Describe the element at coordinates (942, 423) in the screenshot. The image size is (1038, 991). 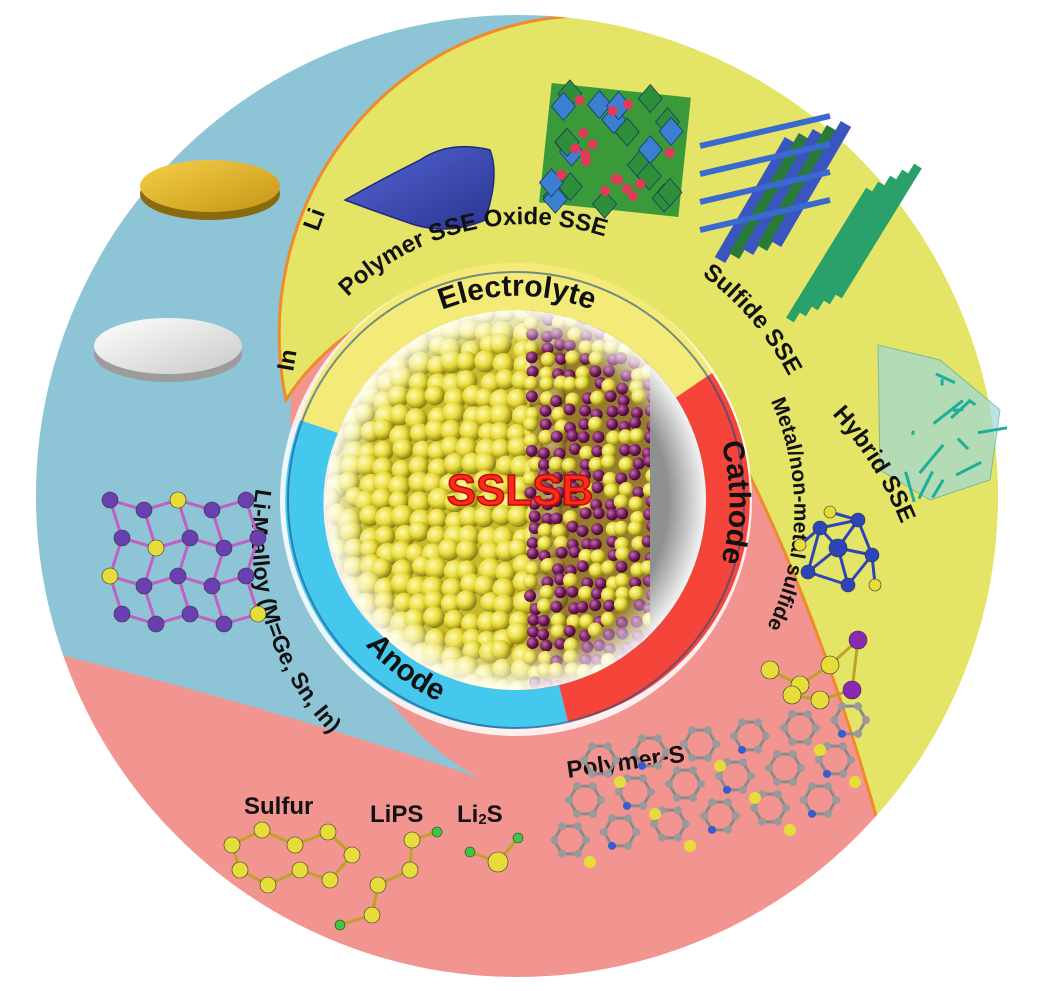
I see `hybrid-crystal-image` at that location.